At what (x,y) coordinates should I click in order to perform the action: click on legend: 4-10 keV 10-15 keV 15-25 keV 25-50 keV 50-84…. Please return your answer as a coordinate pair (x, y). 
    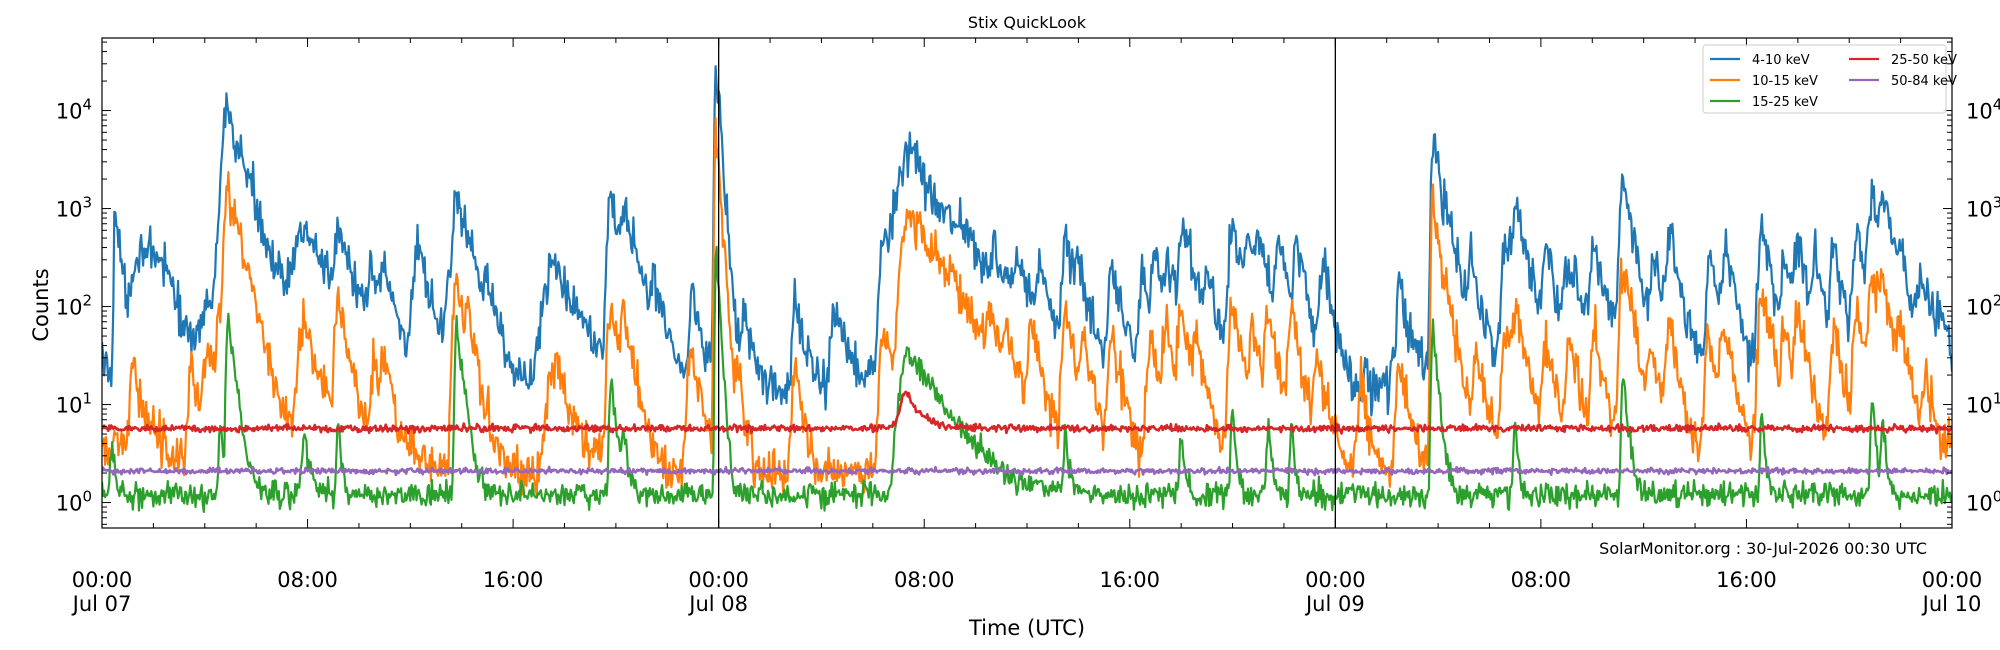
    Looking at the image, I should click on (1829, 79).